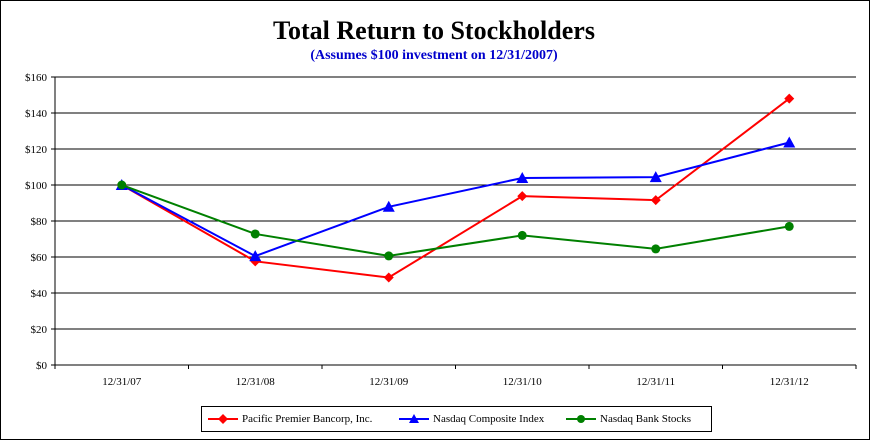 This screenshot has height=440, width=870. Describe the element at coordinates (646, 419) in the screenshot. I see `legend-label: Nasdaq Bank Stocks` at that location.